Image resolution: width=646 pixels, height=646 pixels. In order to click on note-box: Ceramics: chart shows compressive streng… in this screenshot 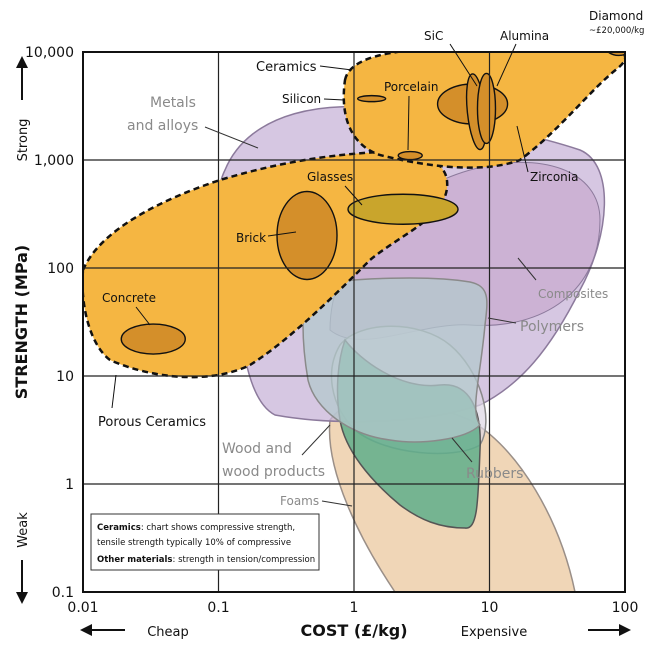, I will do `click(205, 542)`.